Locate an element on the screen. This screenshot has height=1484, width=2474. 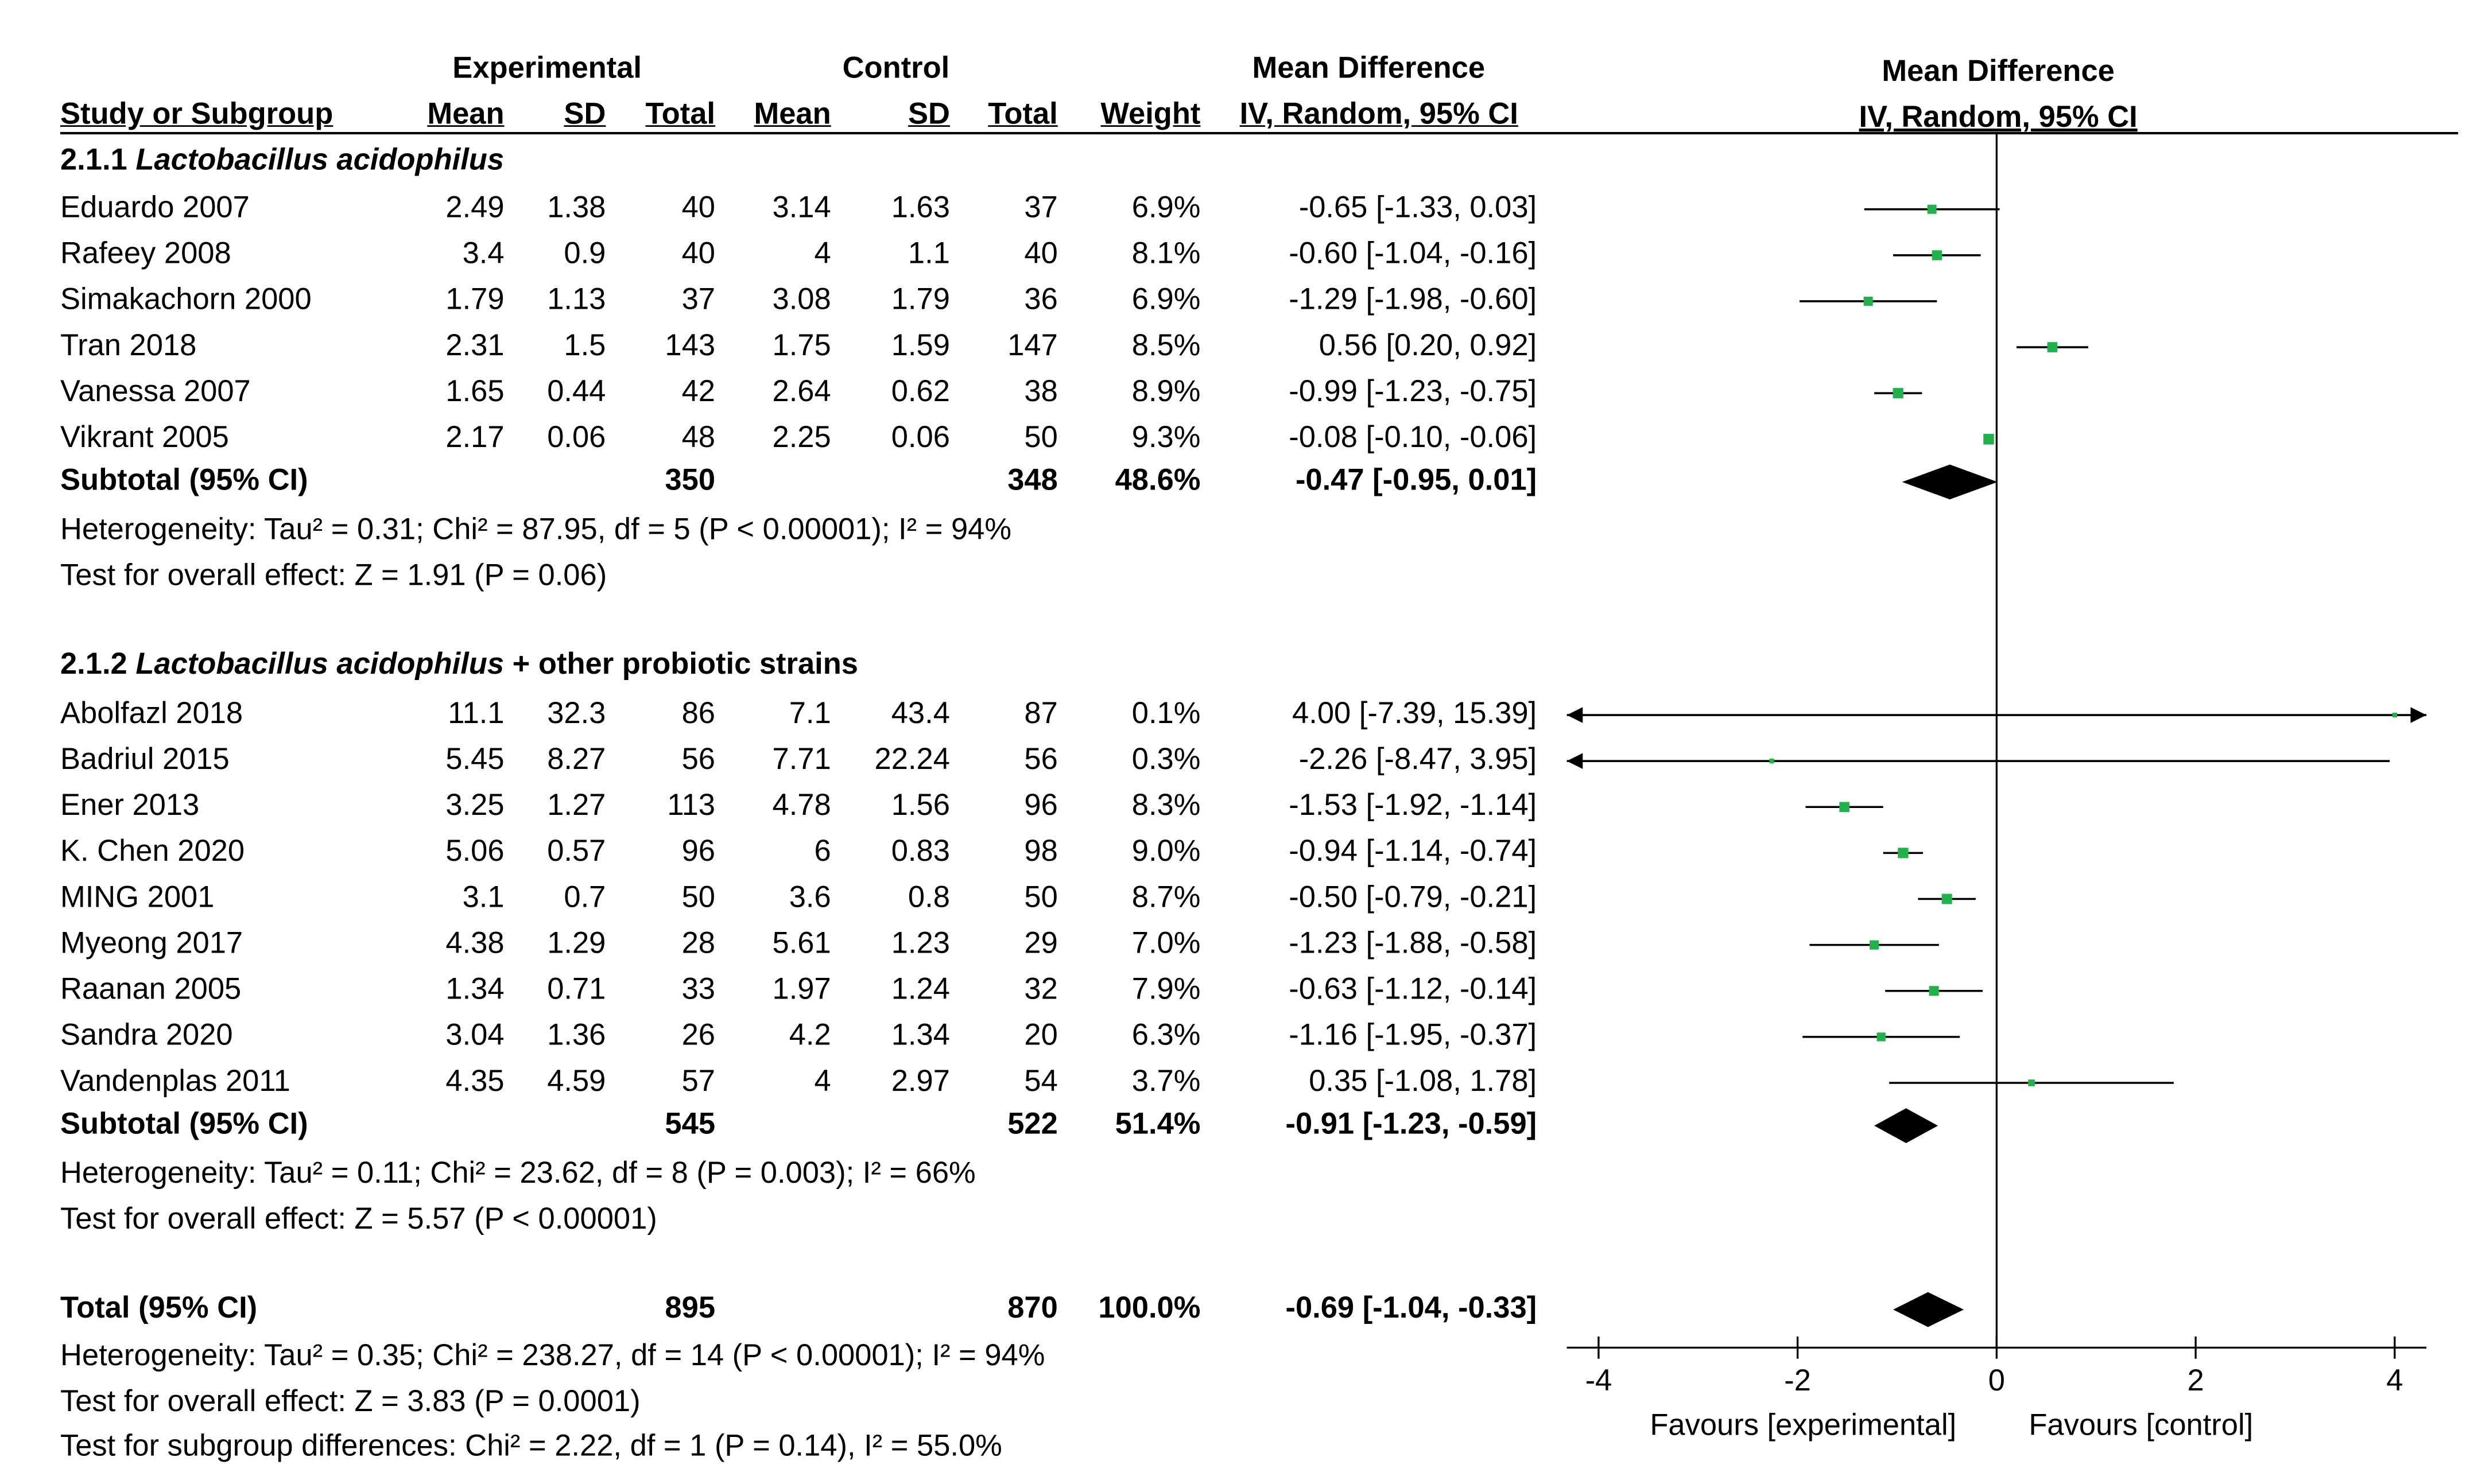
exp-mean: 3.4 is located at coordinates (483, 254).